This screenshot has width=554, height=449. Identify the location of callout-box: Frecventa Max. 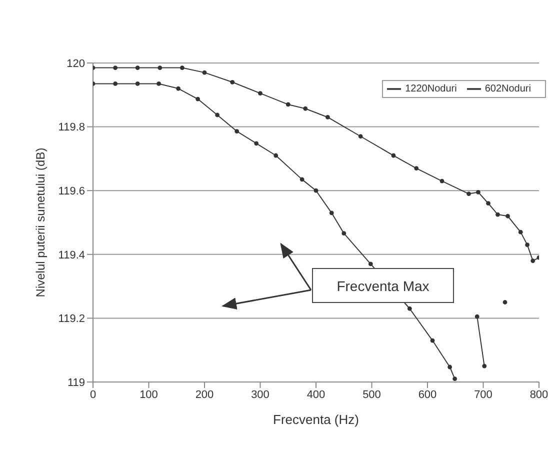
(383, 285).